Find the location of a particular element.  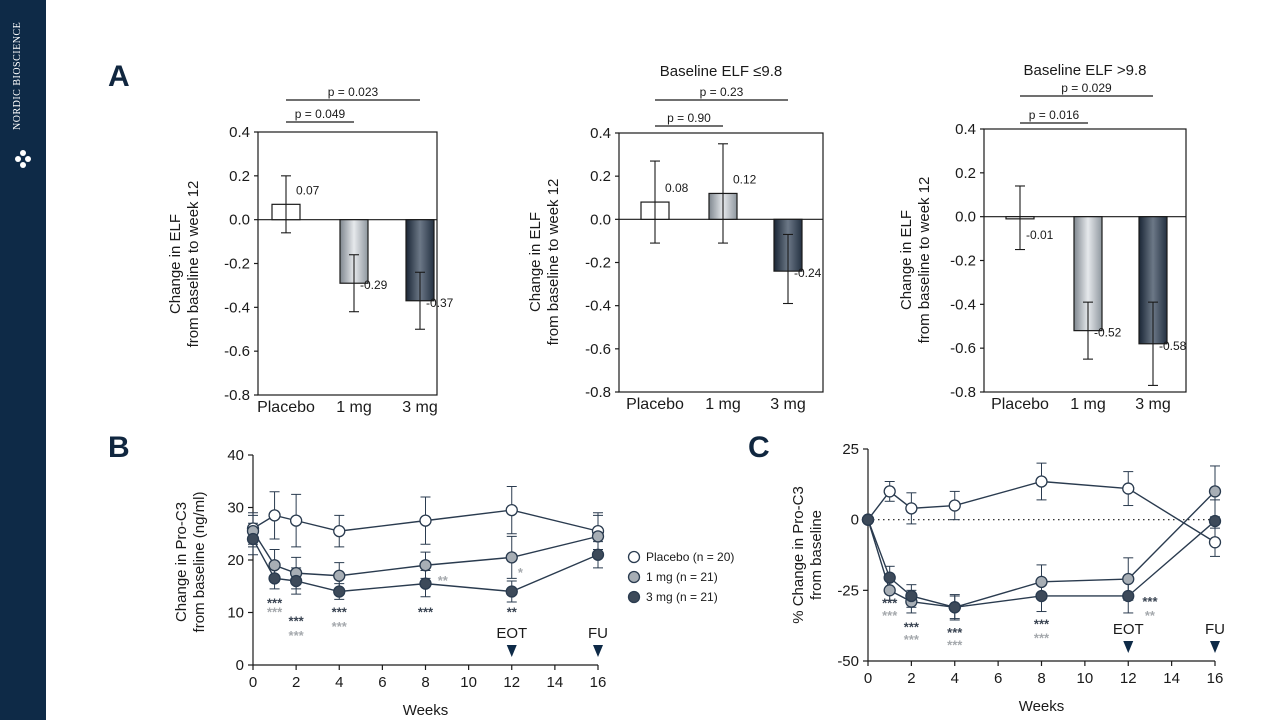

brand-logo-icon is located at coordinates (23, 159).